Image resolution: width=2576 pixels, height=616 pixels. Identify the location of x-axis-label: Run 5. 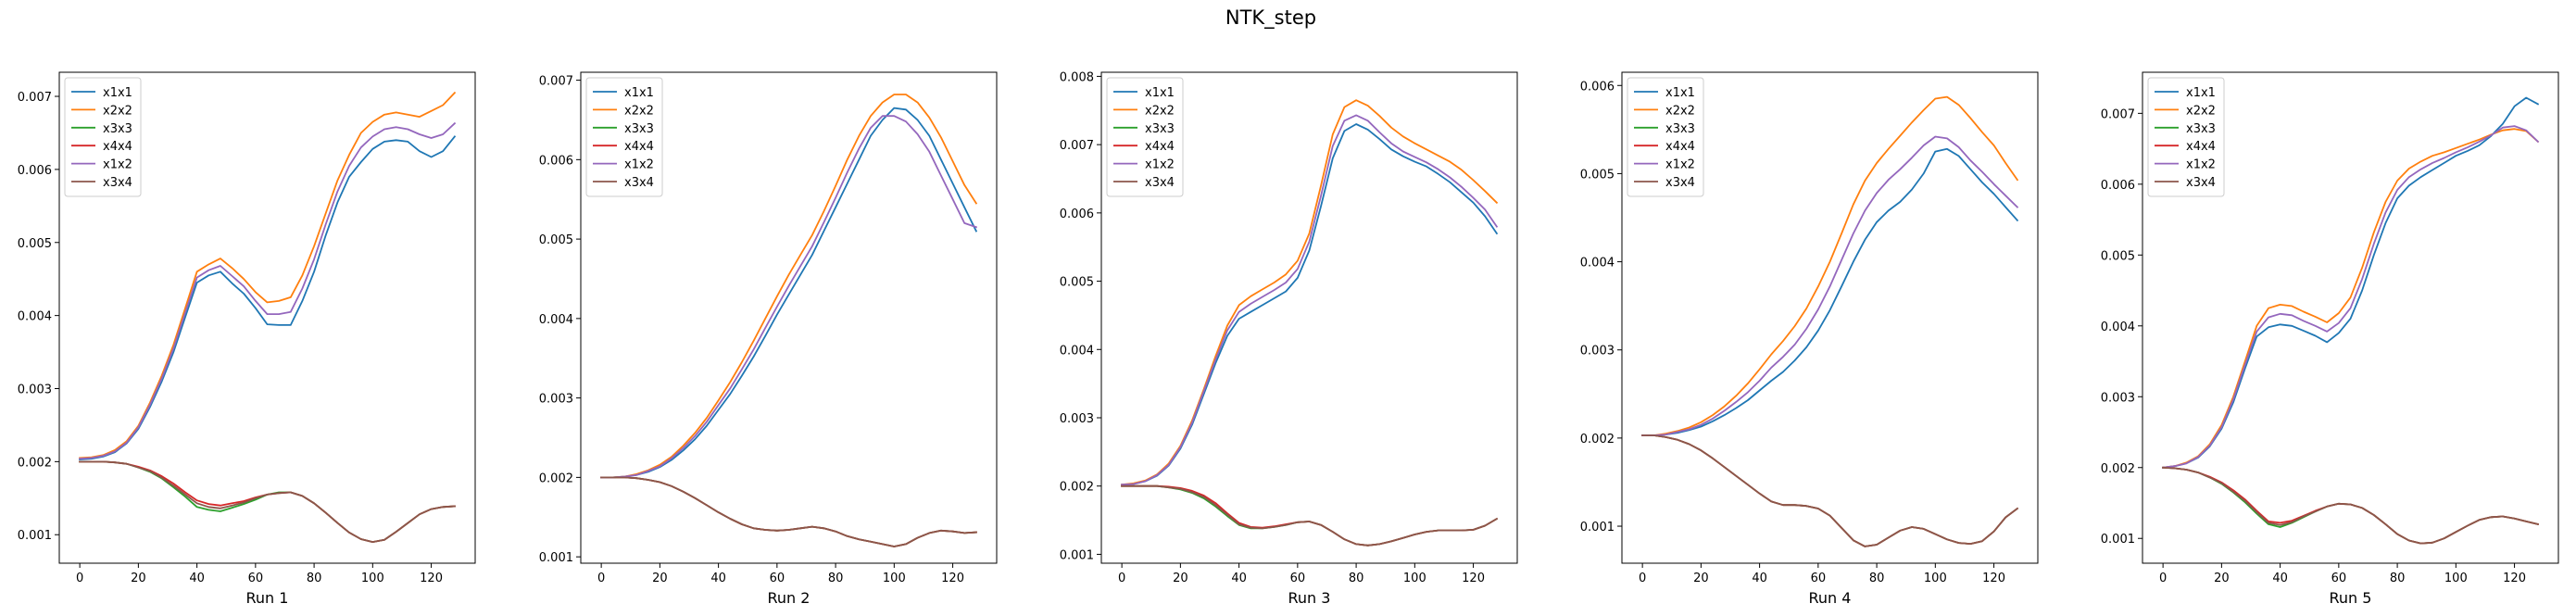
(2351, 598).